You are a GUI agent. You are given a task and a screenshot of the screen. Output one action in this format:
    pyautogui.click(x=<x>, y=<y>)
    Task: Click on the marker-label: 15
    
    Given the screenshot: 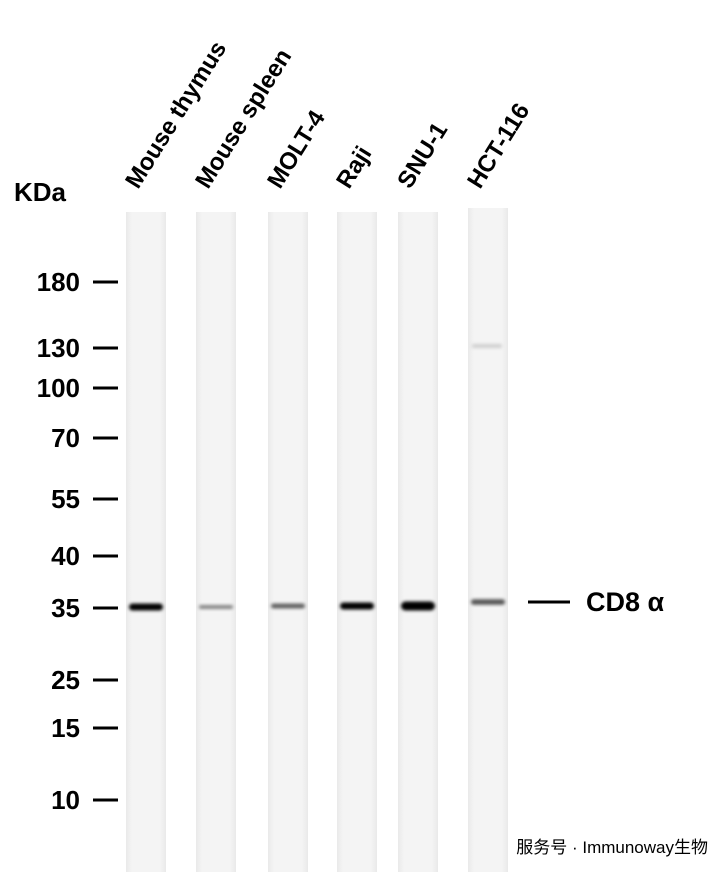 What is the action you would take?
    pyautogui.click(x=65, y=728)
    